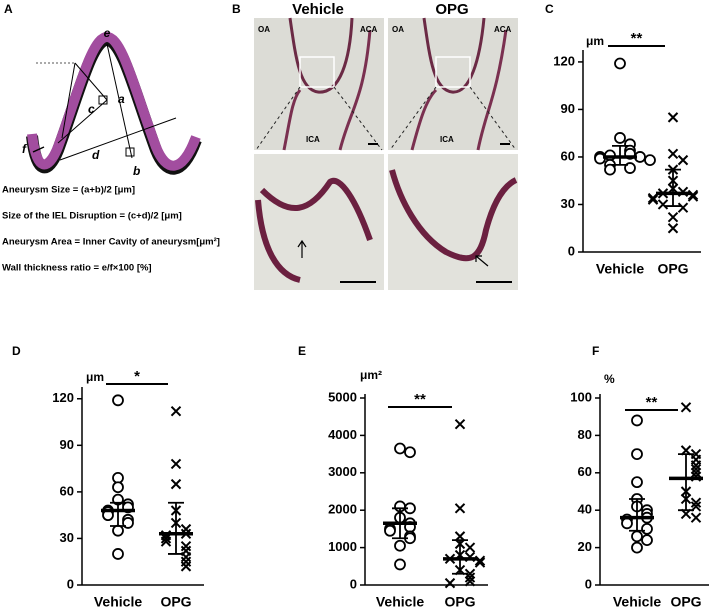 The image size is (709, 616). I want to click on point-label: f, so click(24, 149).